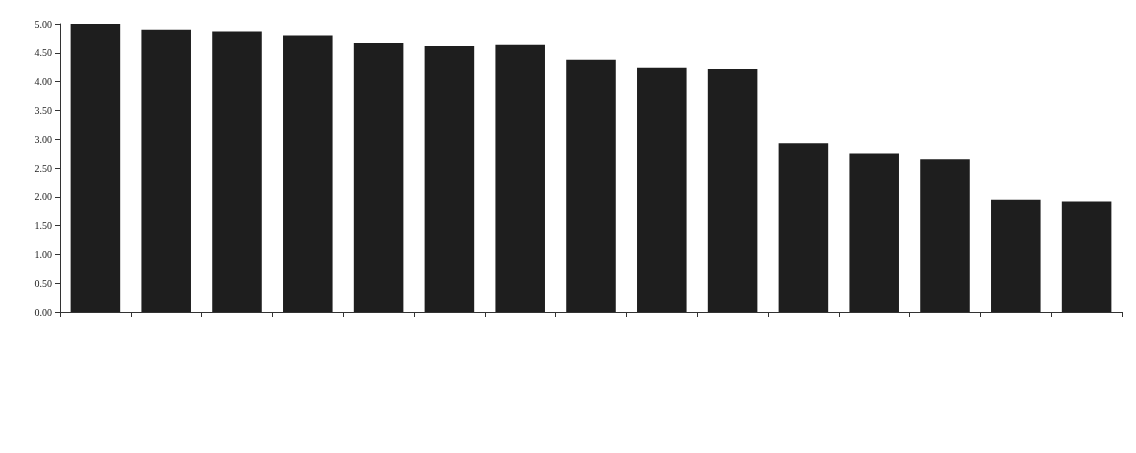  I want to click on y-tick-label: 3.00, so click(43, 139).